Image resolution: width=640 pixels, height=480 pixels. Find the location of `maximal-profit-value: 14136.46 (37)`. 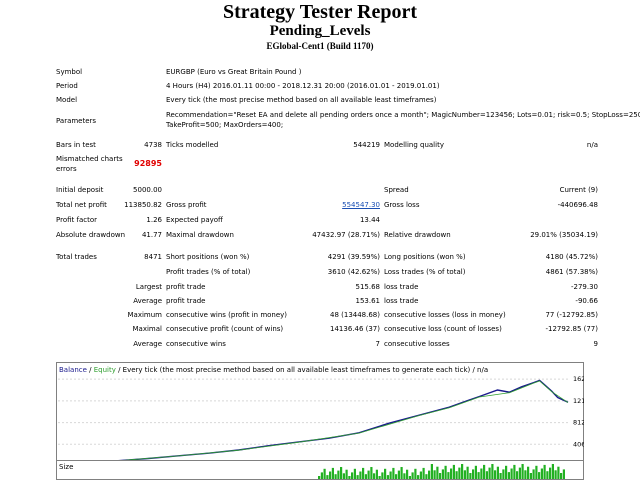

maximal-profit-value: 14136.46 (37) is located at coordinates (355, 329).